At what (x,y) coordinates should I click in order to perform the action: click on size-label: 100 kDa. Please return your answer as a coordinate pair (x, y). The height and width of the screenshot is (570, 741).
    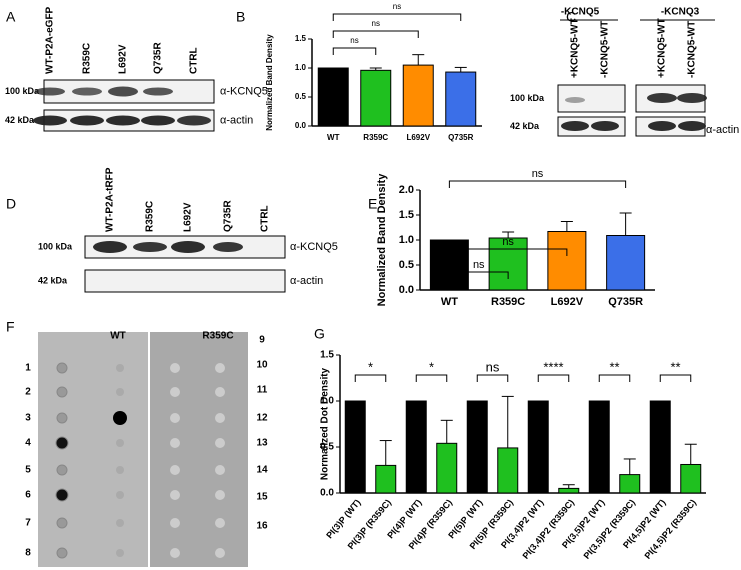
    Looking at the image, I should click on (22, 91).